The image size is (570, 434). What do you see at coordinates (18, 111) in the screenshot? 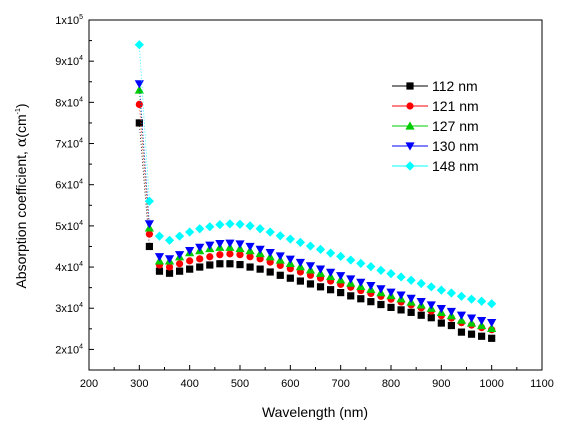
I see `y-axis-title-unit-exp: -1` at bounding box center [18, 111].